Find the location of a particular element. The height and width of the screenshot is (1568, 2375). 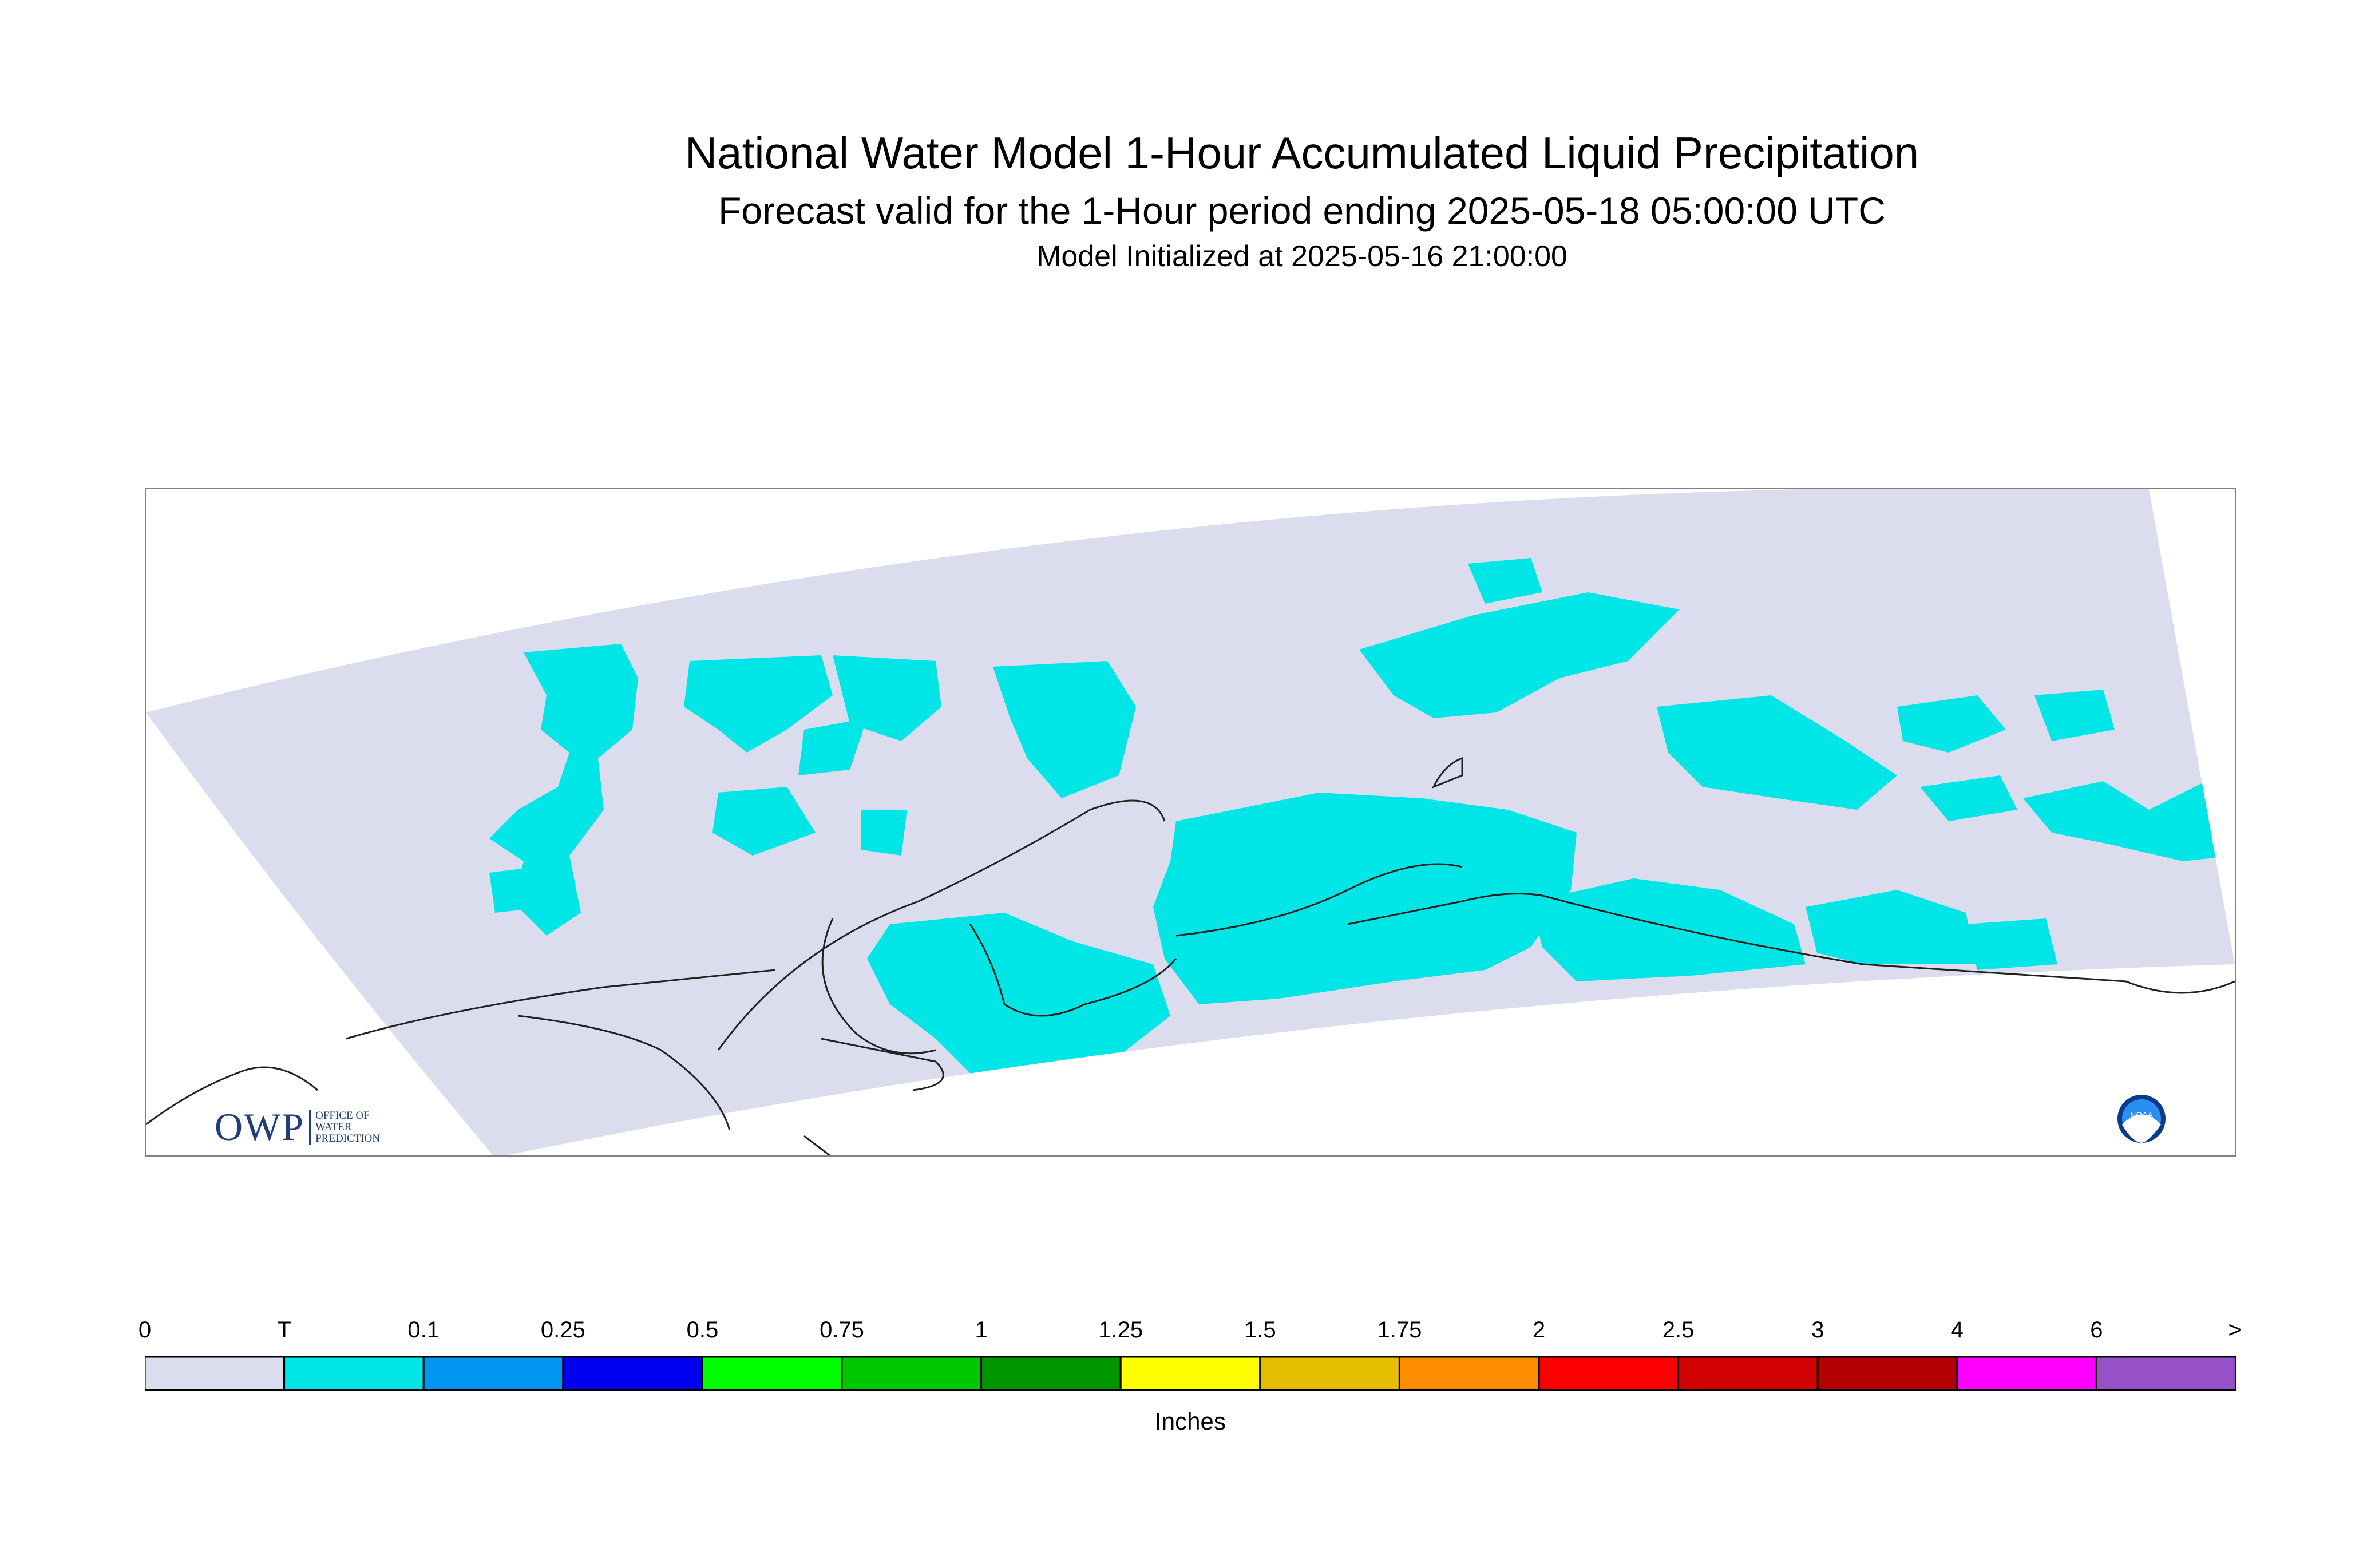

colorbar-tick-label: 4 is located at coordinates (1957, 1330).